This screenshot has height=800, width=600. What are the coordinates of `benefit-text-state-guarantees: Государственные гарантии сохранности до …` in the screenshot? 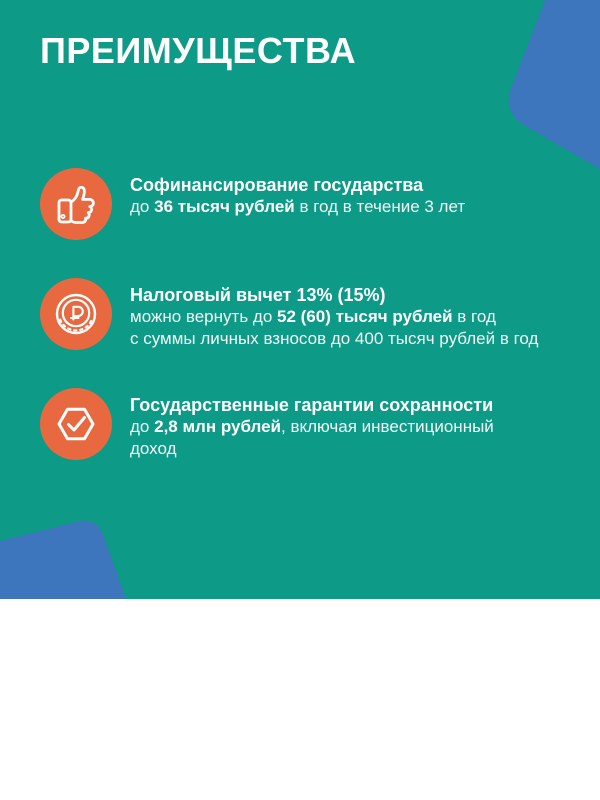 It's located at (312, 424).